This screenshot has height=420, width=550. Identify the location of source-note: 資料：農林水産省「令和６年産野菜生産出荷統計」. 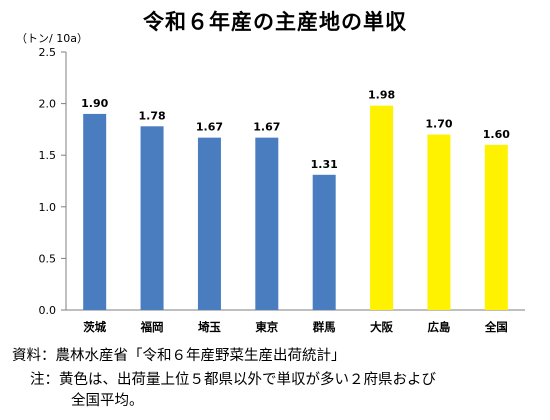
(179, 356).